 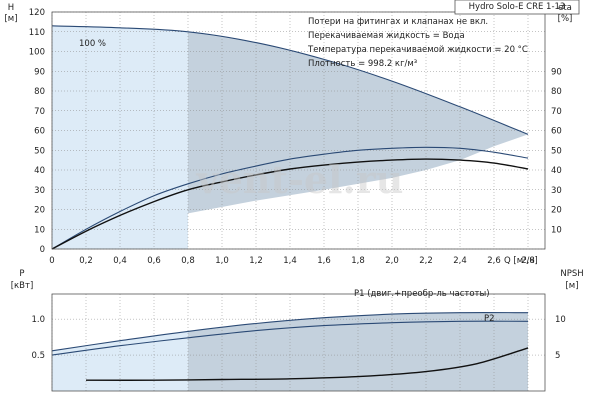 I want to click on series-label-p2: P2, so click(x=489, y=319).